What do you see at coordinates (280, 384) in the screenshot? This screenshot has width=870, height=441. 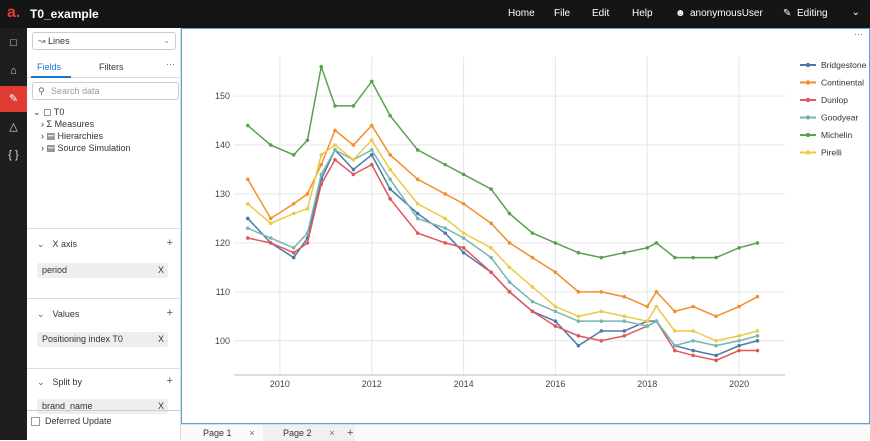 I see `x-tick-label: 2010` at bounding box center [280, 384].